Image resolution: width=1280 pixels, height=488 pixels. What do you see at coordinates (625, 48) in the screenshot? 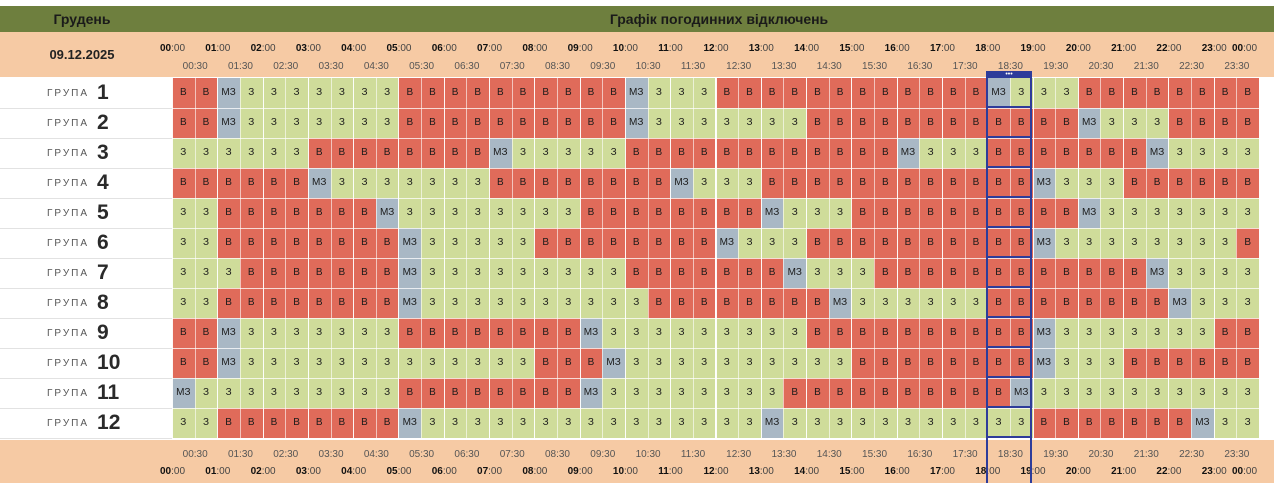
I see `hour-label: 10:00` at bounding box center [625, 48].